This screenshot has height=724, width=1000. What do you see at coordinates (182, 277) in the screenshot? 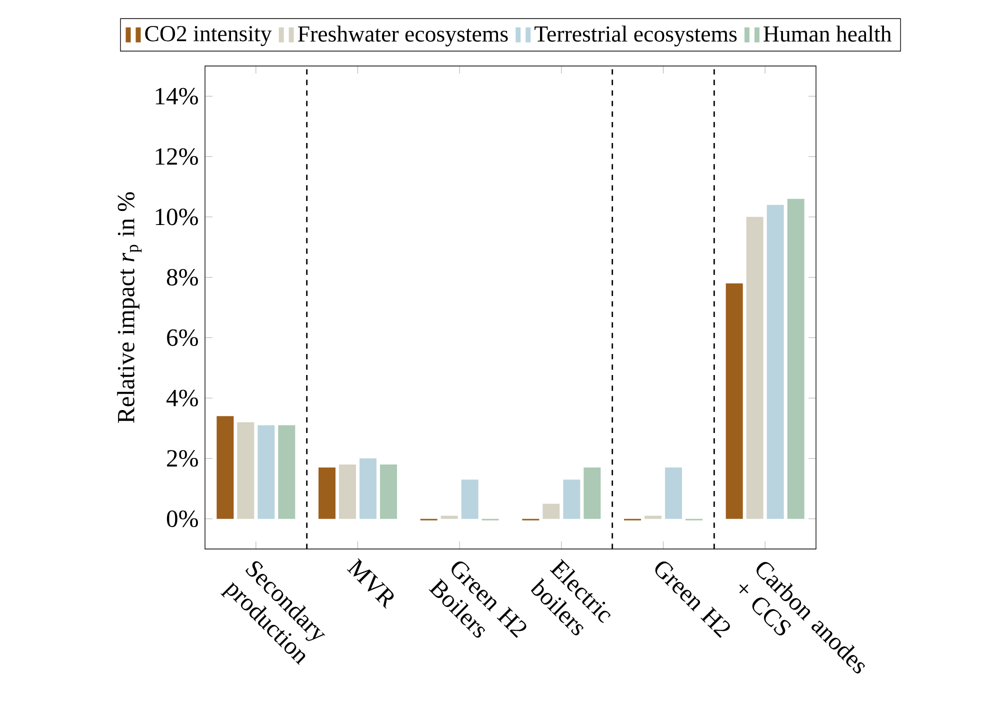
I see `y-tick-label: 8%` at bounding box center [182, 277].